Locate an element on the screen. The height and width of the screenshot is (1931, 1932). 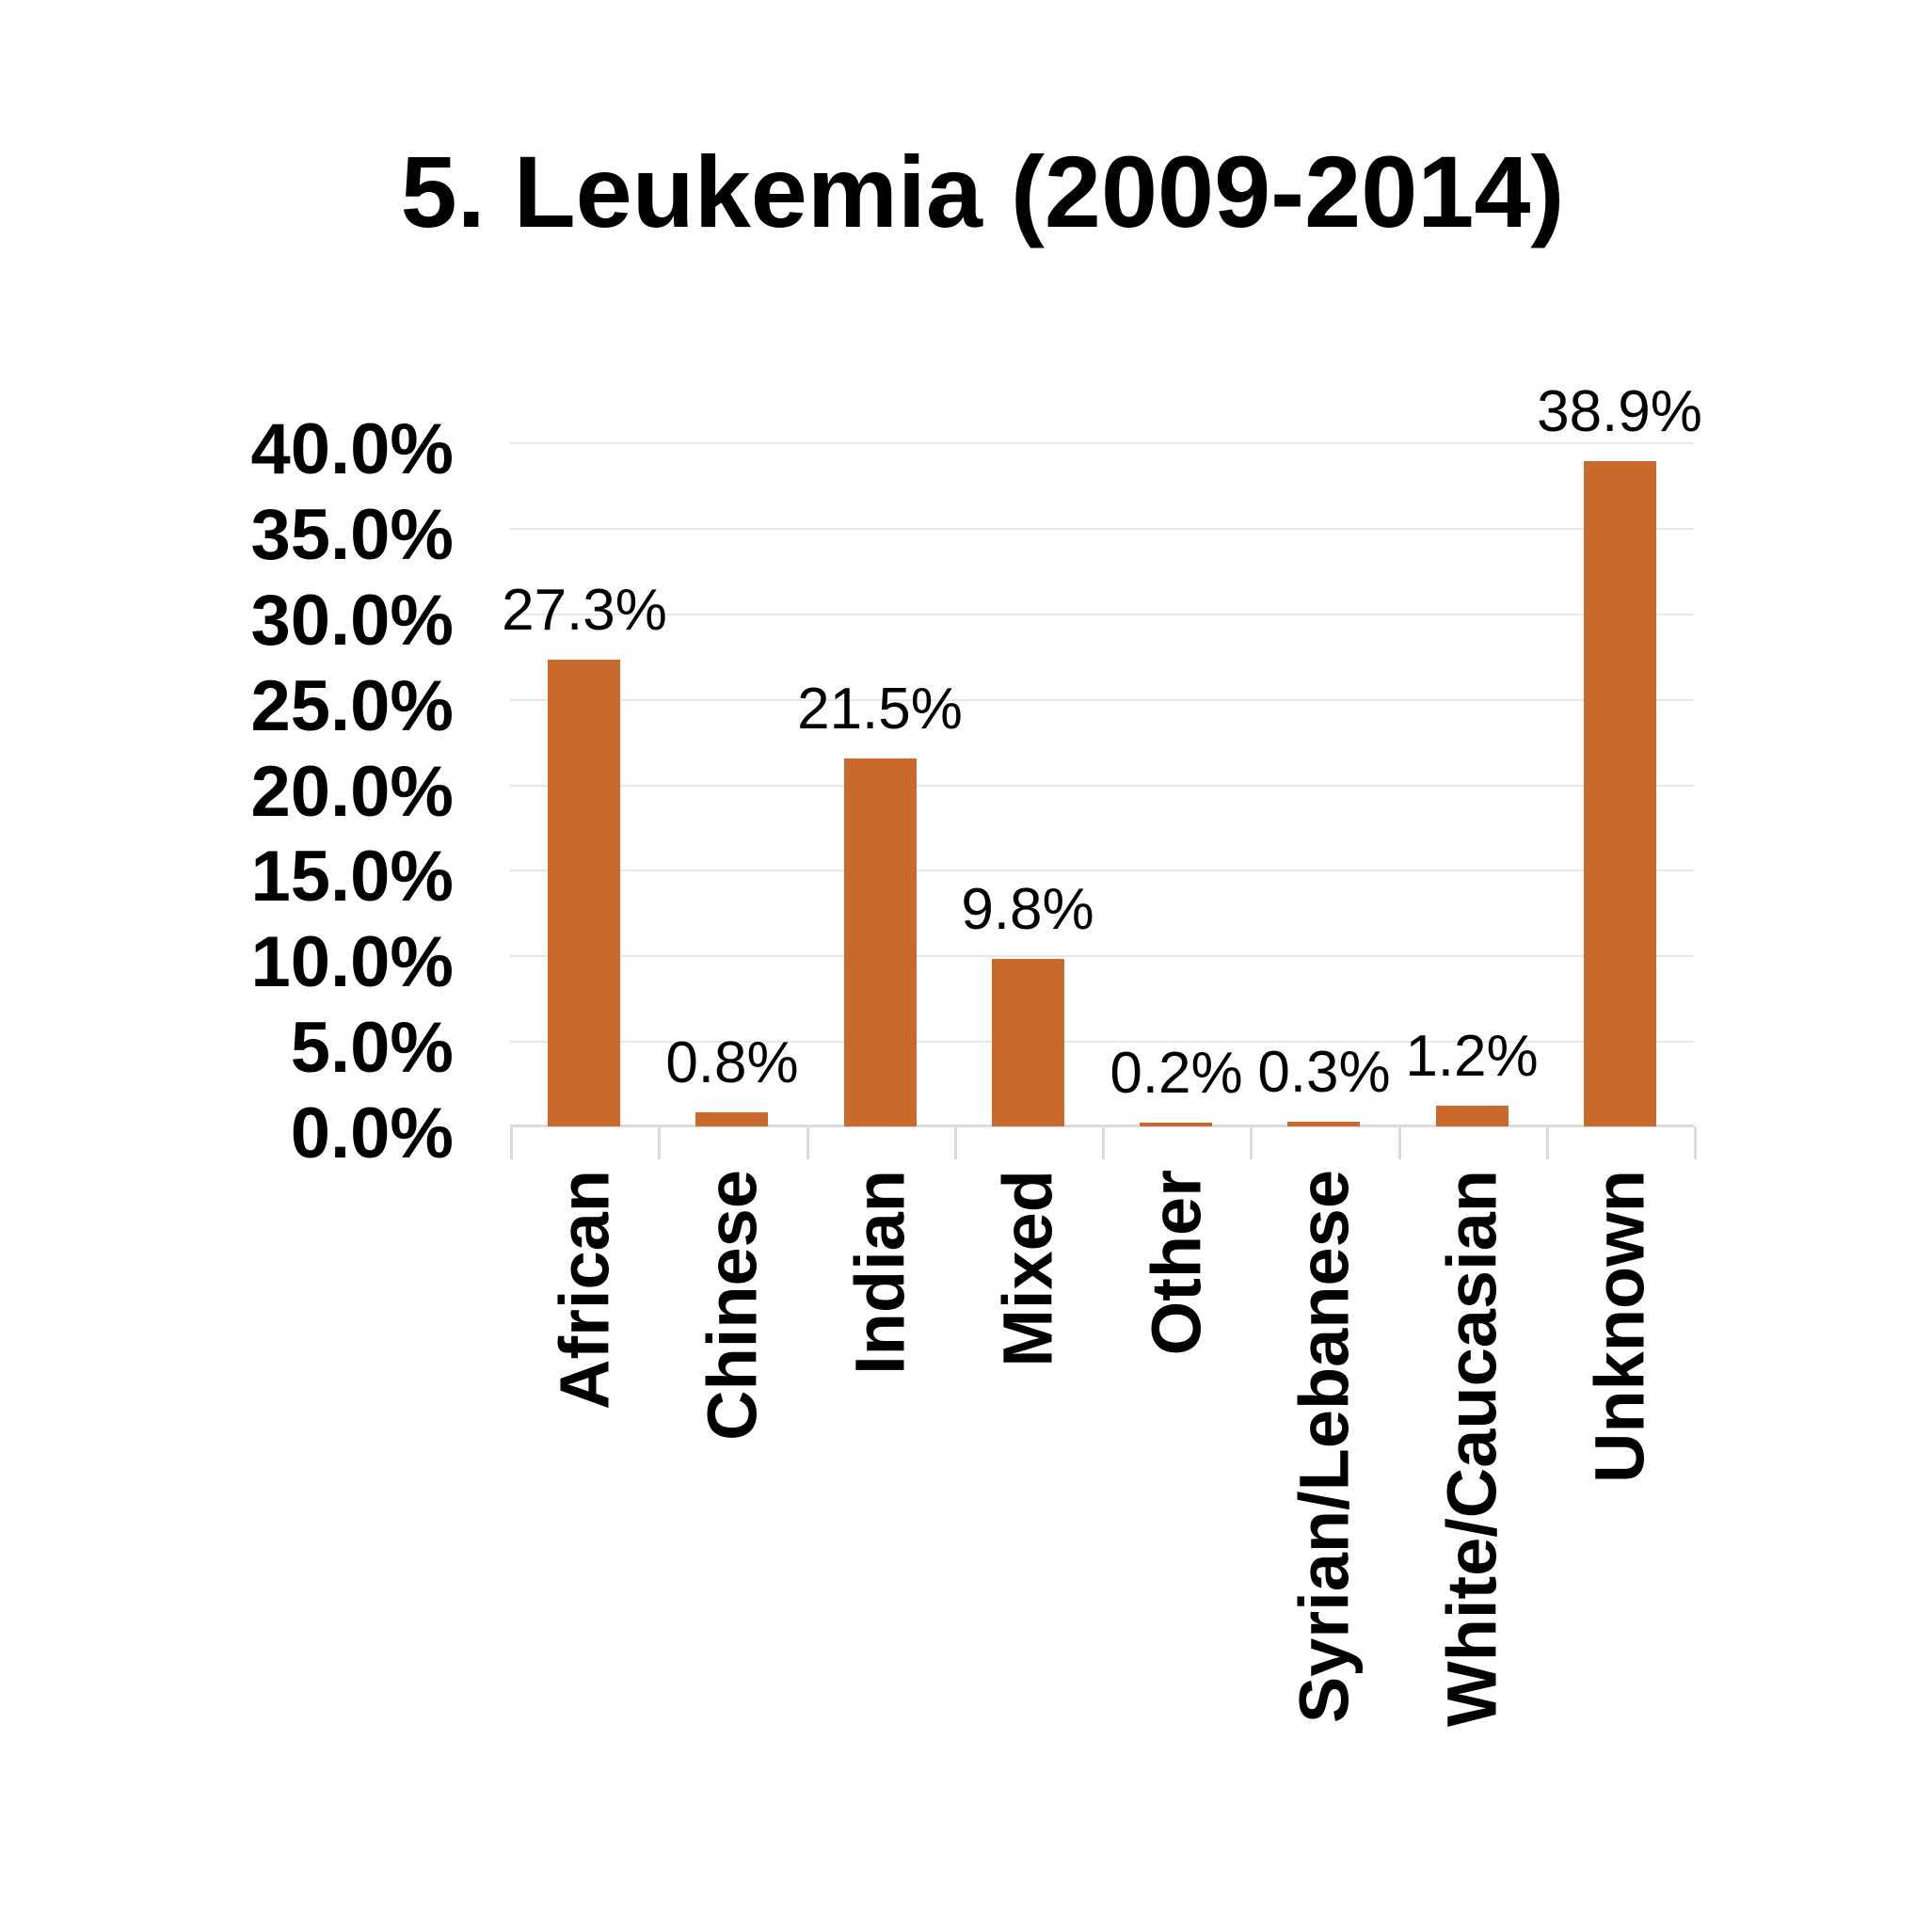
bar-value-label: 38.9% is located at coordinates (1619, 411).